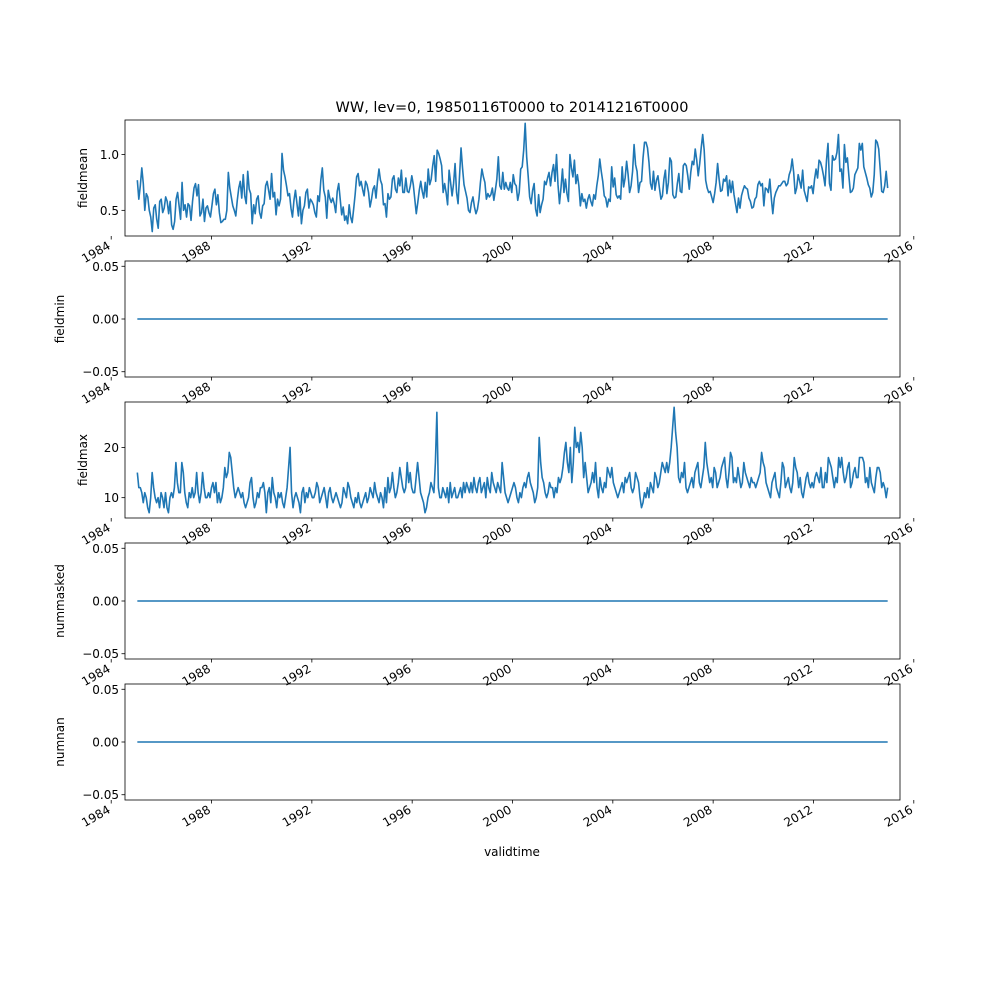  What do you see at coordinates (60, 741) in the screenshot?
I see `y-axis-label-numnan: numnan` at bounding box center [60, 741].